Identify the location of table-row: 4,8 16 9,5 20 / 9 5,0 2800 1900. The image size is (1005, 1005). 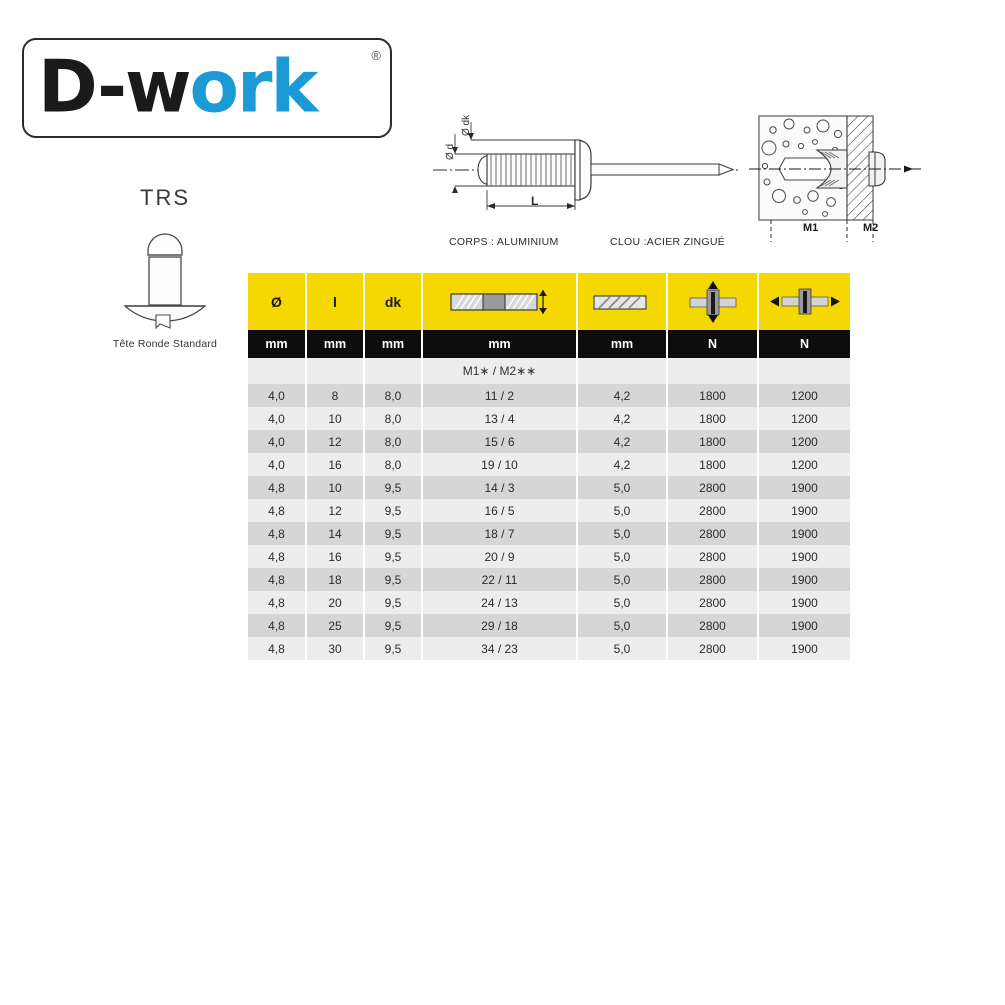
(549, 556).